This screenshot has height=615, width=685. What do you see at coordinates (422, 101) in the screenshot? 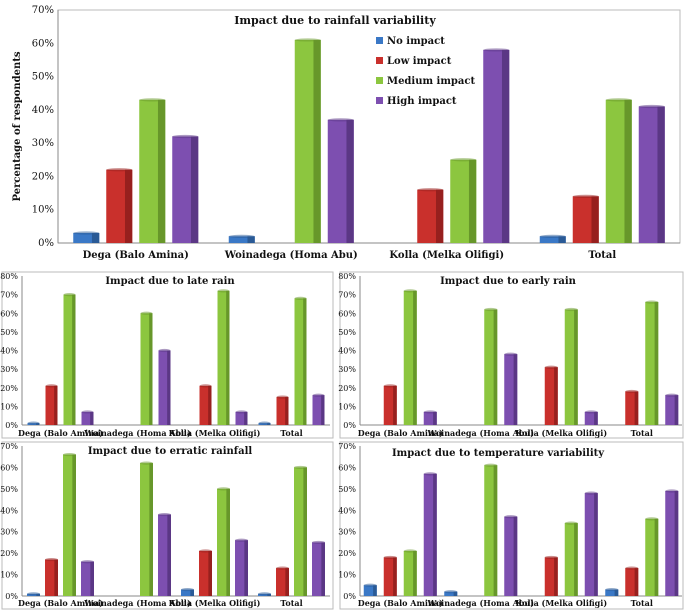
I see `legend-label: High impact` at bounding box center [422, 101].